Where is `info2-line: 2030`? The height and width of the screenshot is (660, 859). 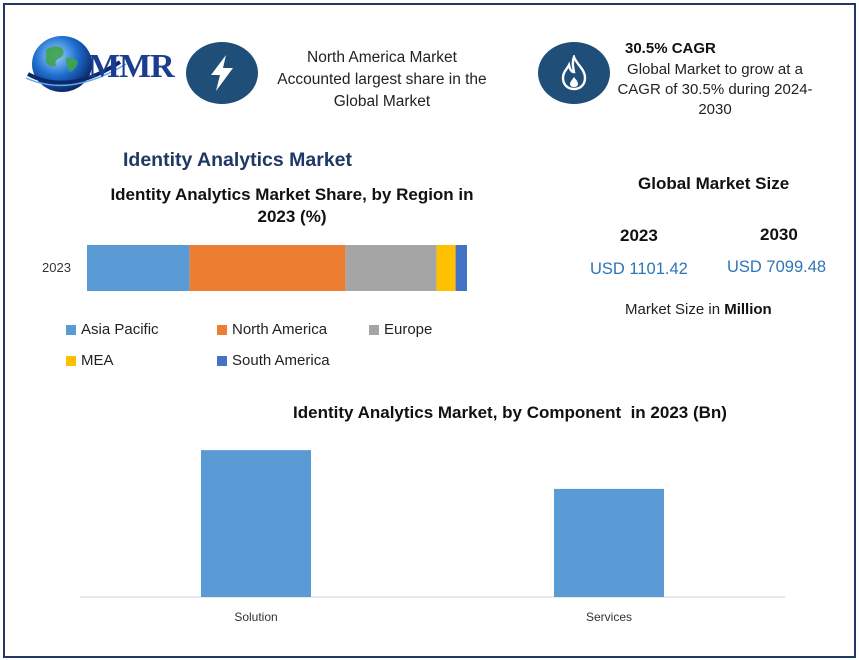 info2-line: 2030 is located at coordinates (715, 109).